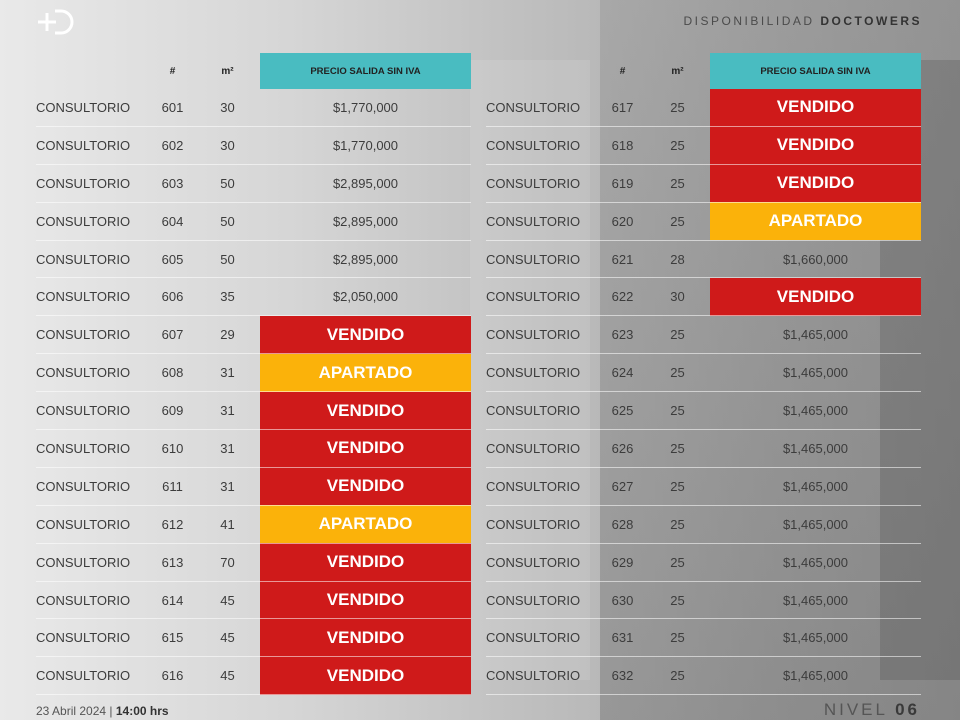 The width and height of the screenshot is (960, 720). I want to click on unit-number: 614, so click(172, 600).